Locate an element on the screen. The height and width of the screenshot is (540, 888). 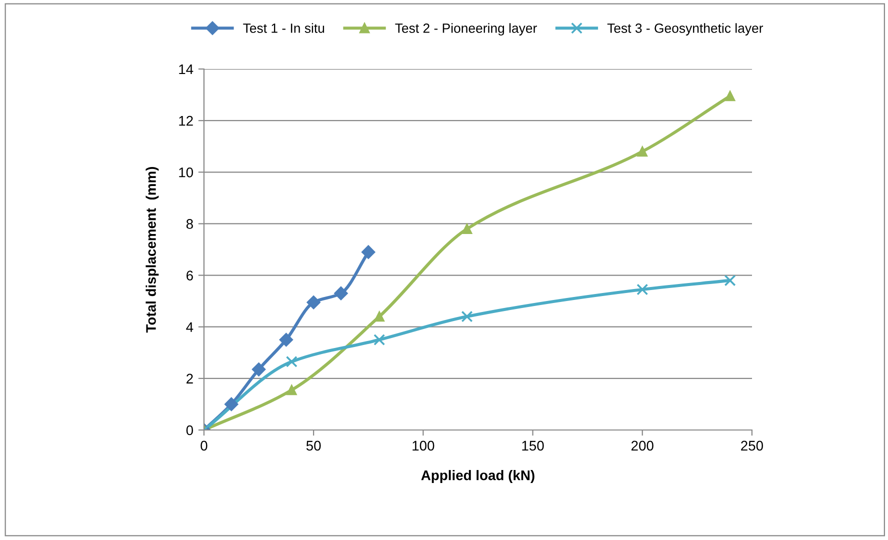
legend-label: Test 3 - Geosynthetic layer is located at coordinates (685, 29).